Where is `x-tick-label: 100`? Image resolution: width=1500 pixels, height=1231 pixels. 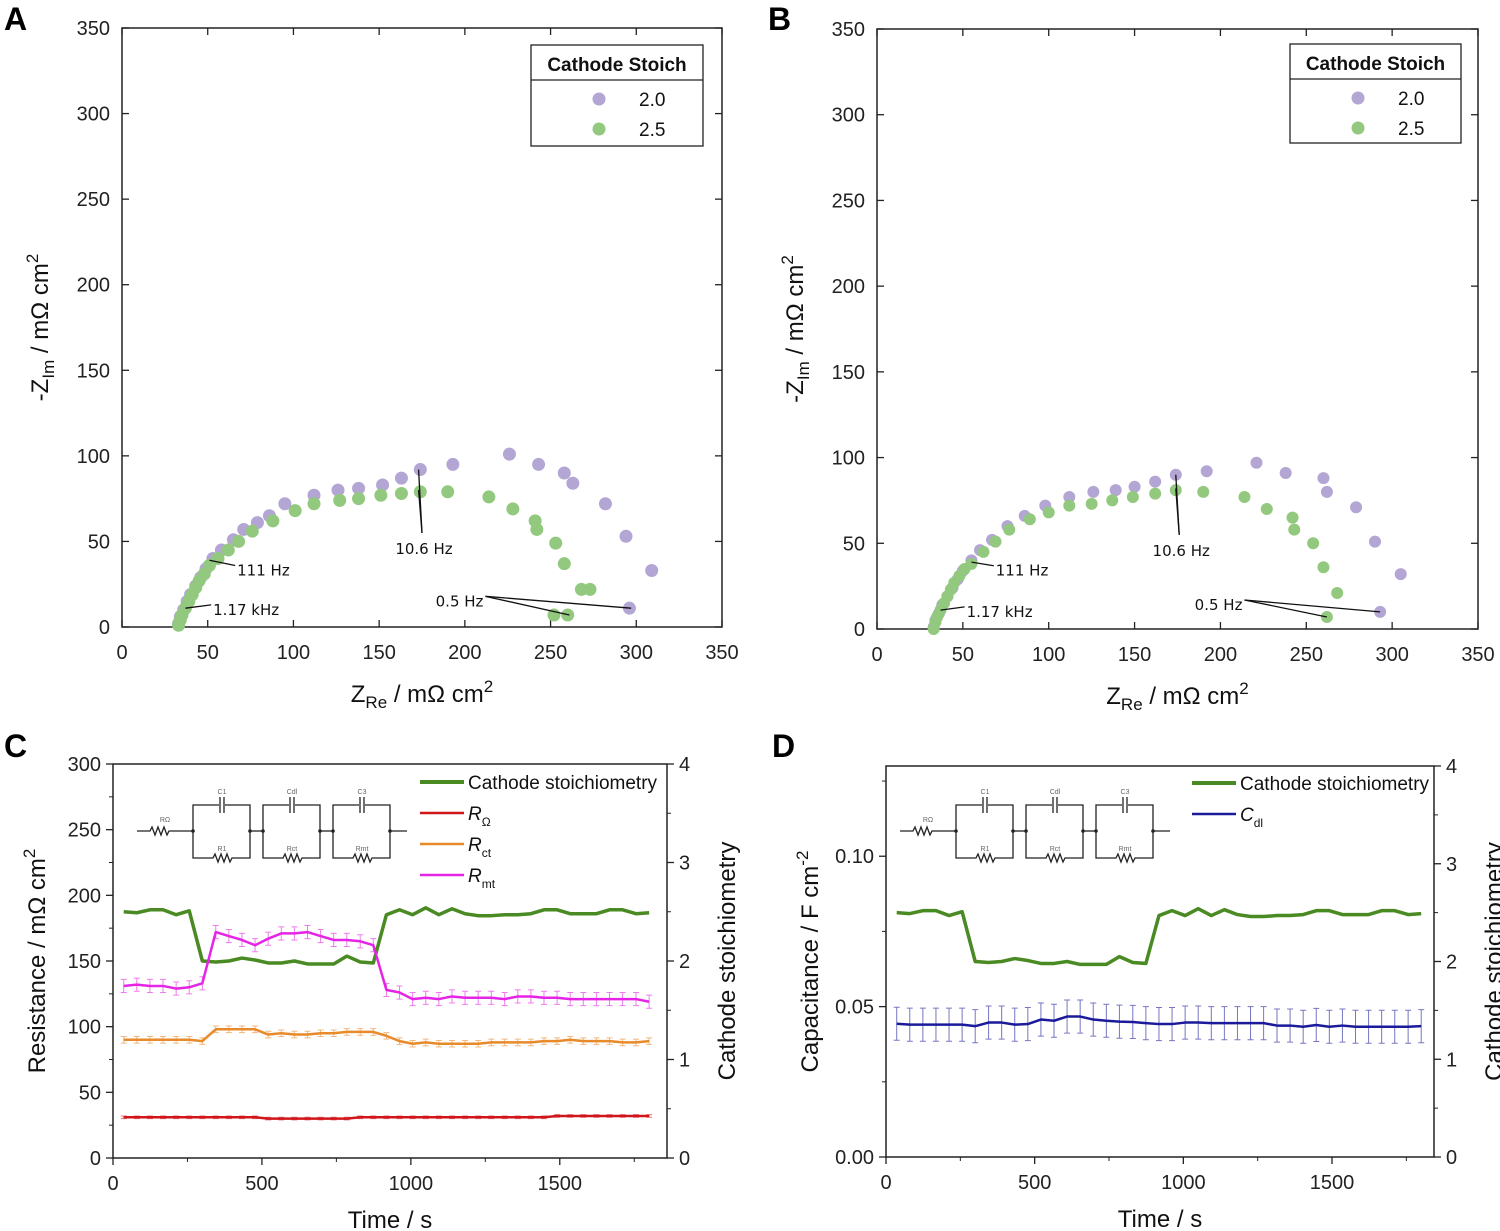
x-tick-label: 100 is located at coordinates (1048, 655).